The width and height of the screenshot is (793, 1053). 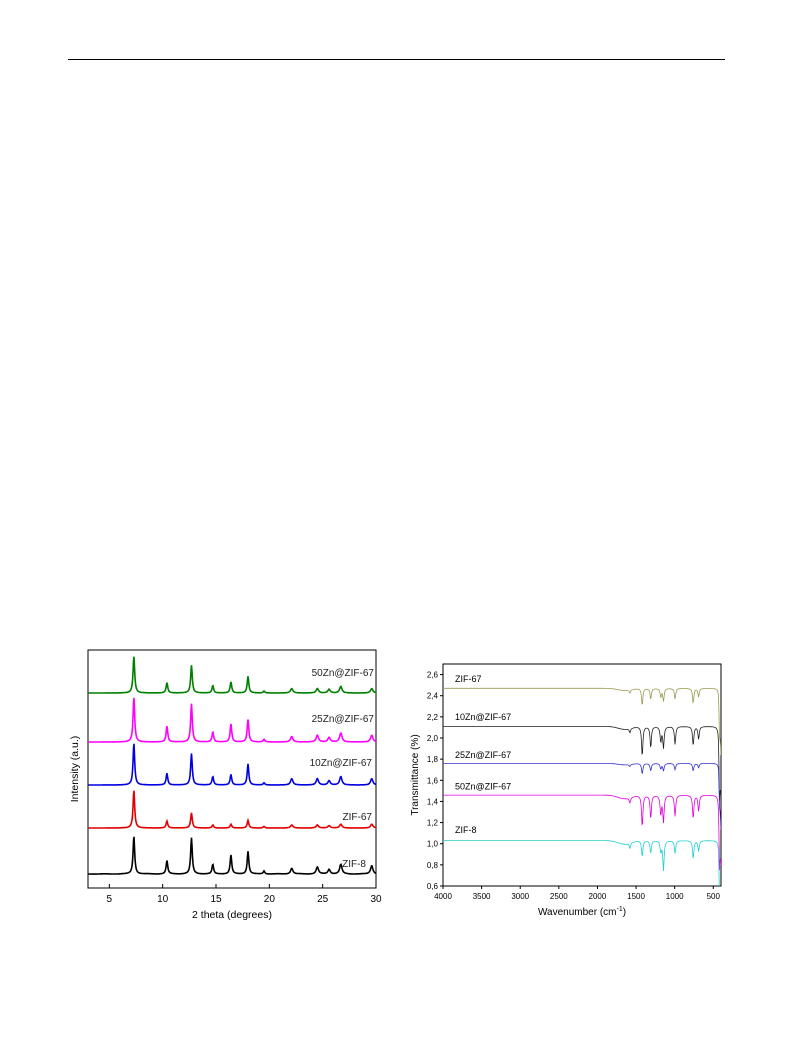 I want to click on ftir-series-group, so click(x=582, y=786).